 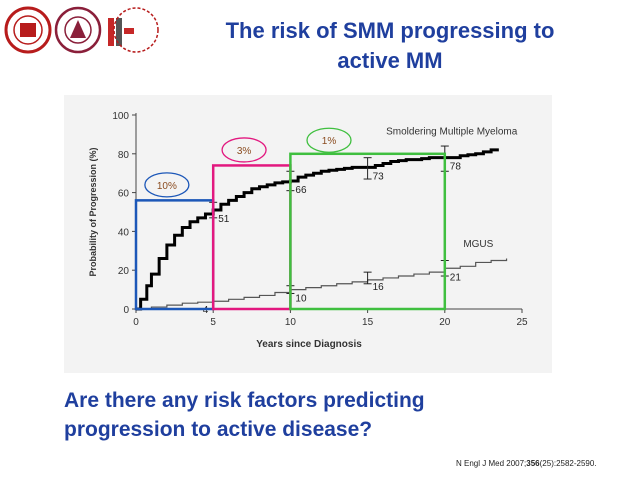 I want to click on citation-prefix: N Engl J Med 2007;, so click(x=491, y=463).